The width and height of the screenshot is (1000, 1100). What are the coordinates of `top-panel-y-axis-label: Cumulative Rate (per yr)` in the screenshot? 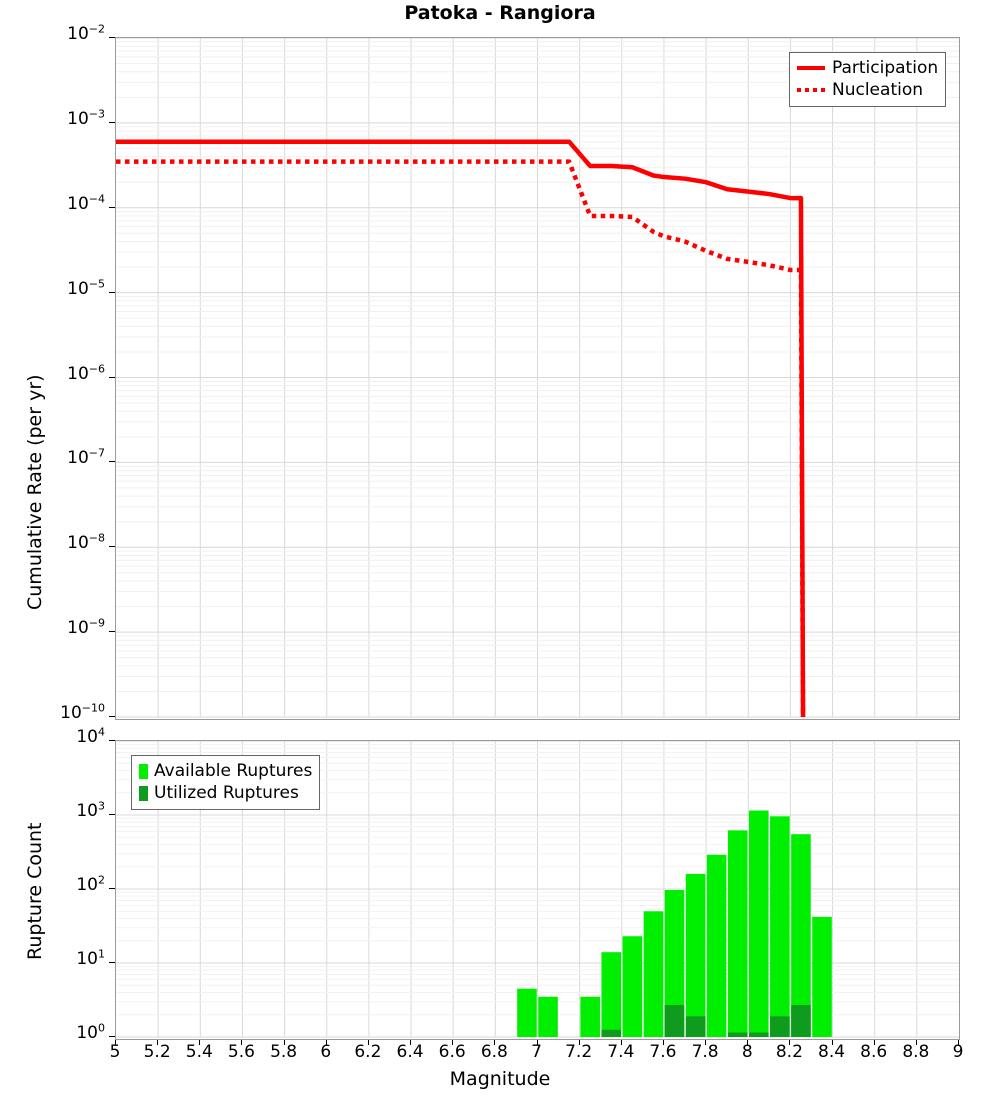 It's located at (35, 492).